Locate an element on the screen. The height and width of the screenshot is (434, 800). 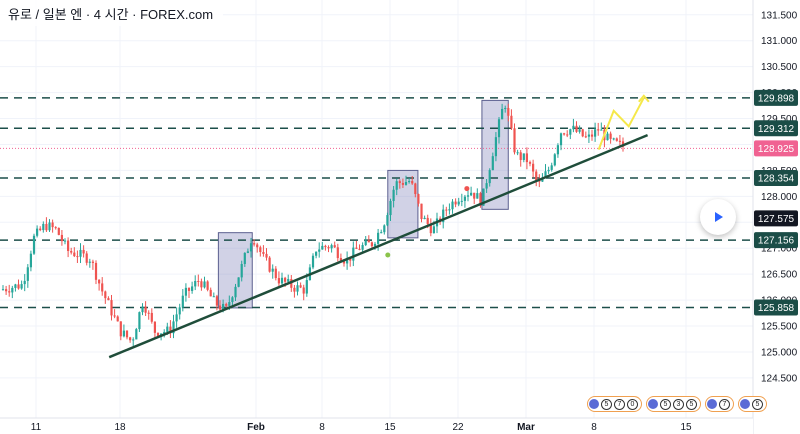
event-badges: 5 7 0 5 3 5 7 5 is located at coordinates (677, 404).